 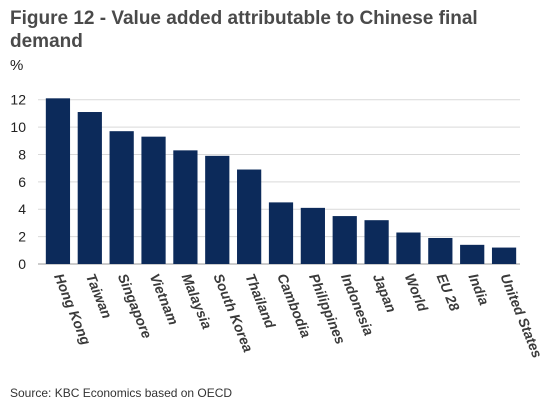 What do you see at coordinates (22, 237) in the screenshot?
I see `y-tick-label: 2` at bounding box center [22, 237].